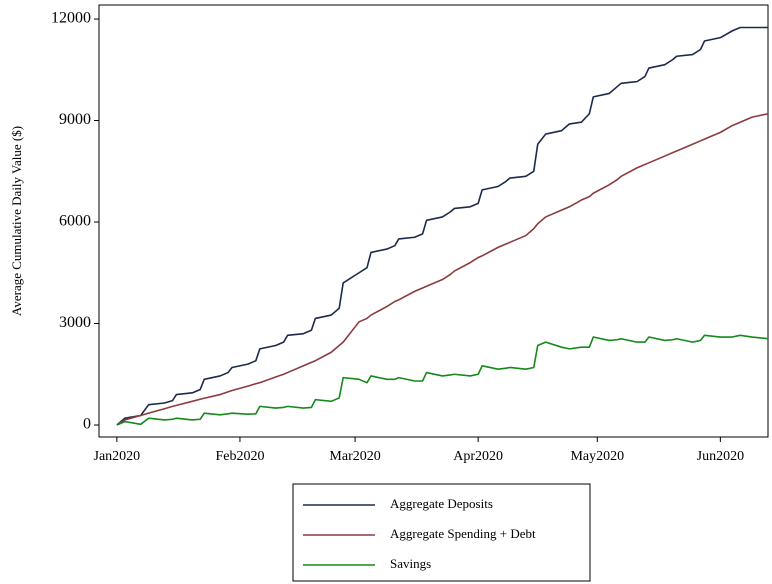 This screenshot has height=584, width=772. What do you see at coordinates (597, 456) in the screenshot?
I see `x-tick-label: May2020` at bounding box center [597, 456].